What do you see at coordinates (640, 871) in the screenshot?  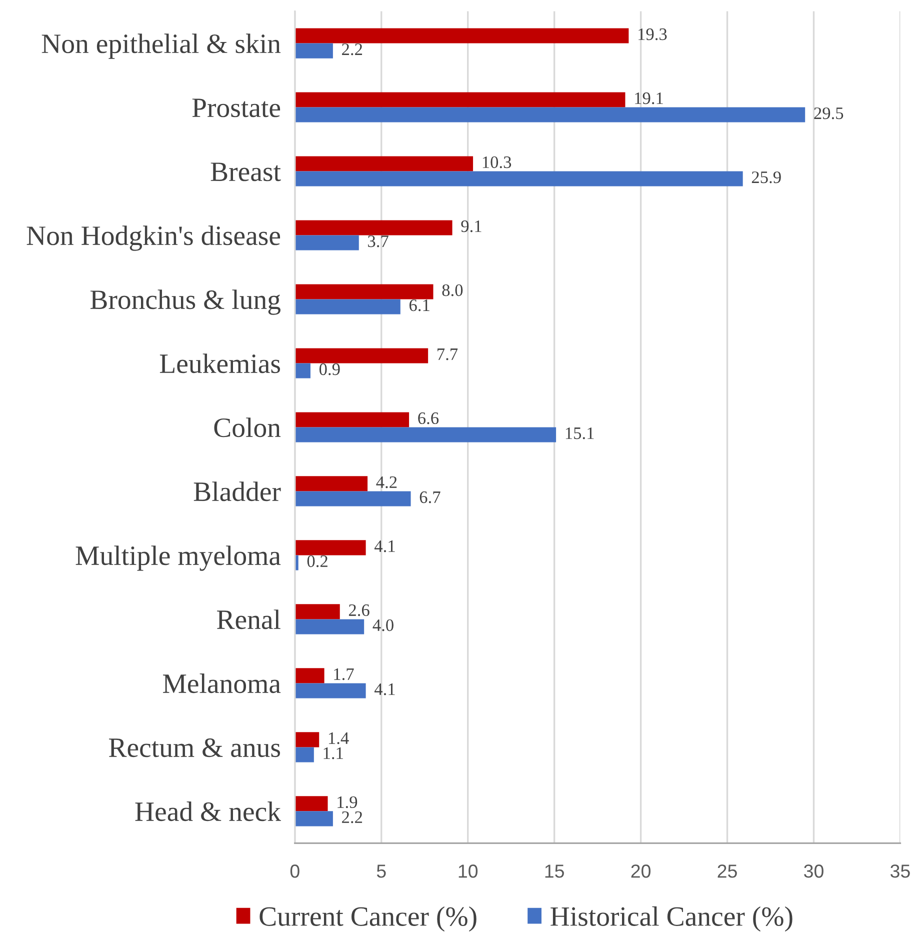 I see `x-tick-label: 20` at bounding box center [640, 871].